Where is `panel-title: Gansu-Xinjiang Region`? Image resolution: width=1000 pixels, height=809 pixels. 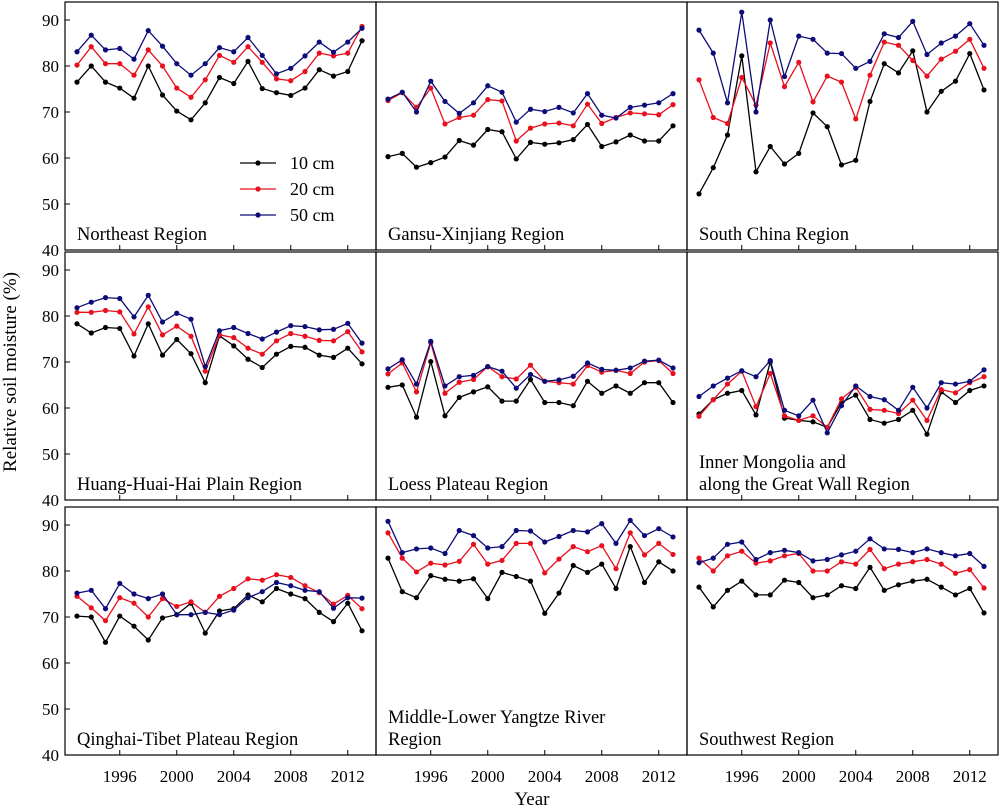
panel-title: Gansu-Xinjiang Region is located at coordinates (476, 235).